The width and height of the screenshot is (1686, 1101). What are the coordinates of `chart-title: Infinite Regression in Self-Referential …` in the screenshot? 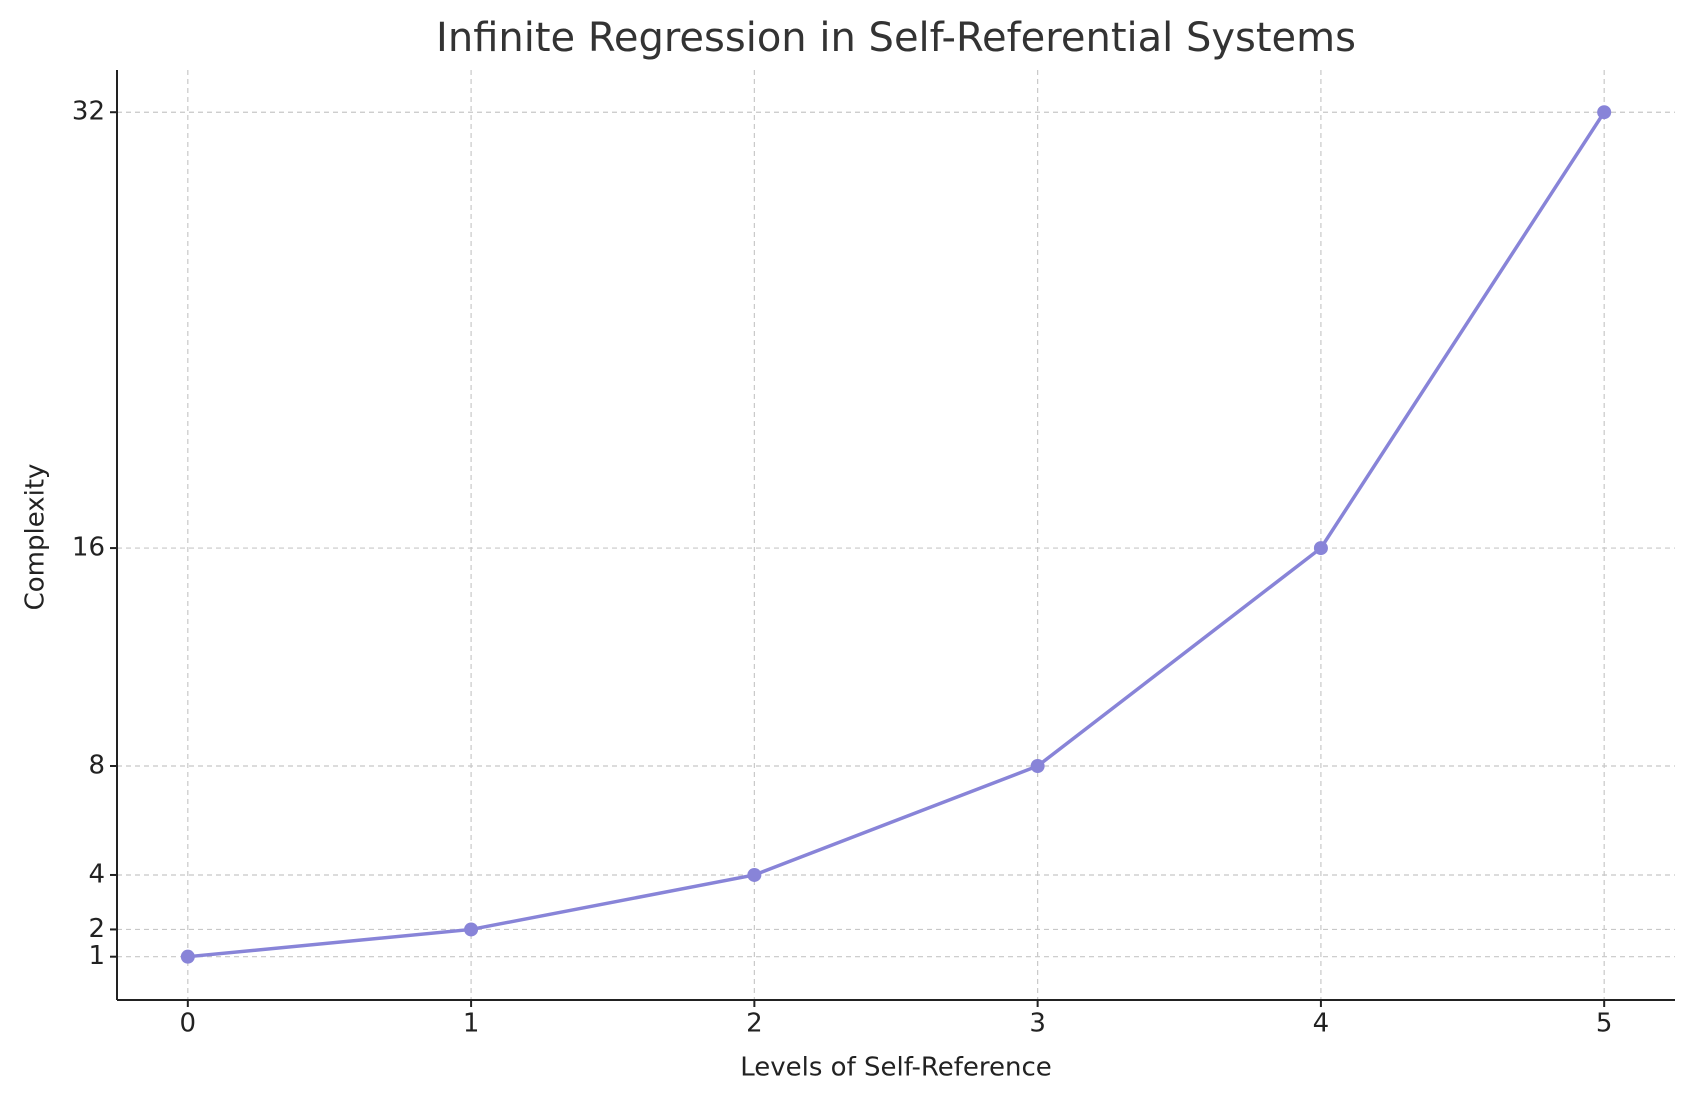 It's located at (896, 38).